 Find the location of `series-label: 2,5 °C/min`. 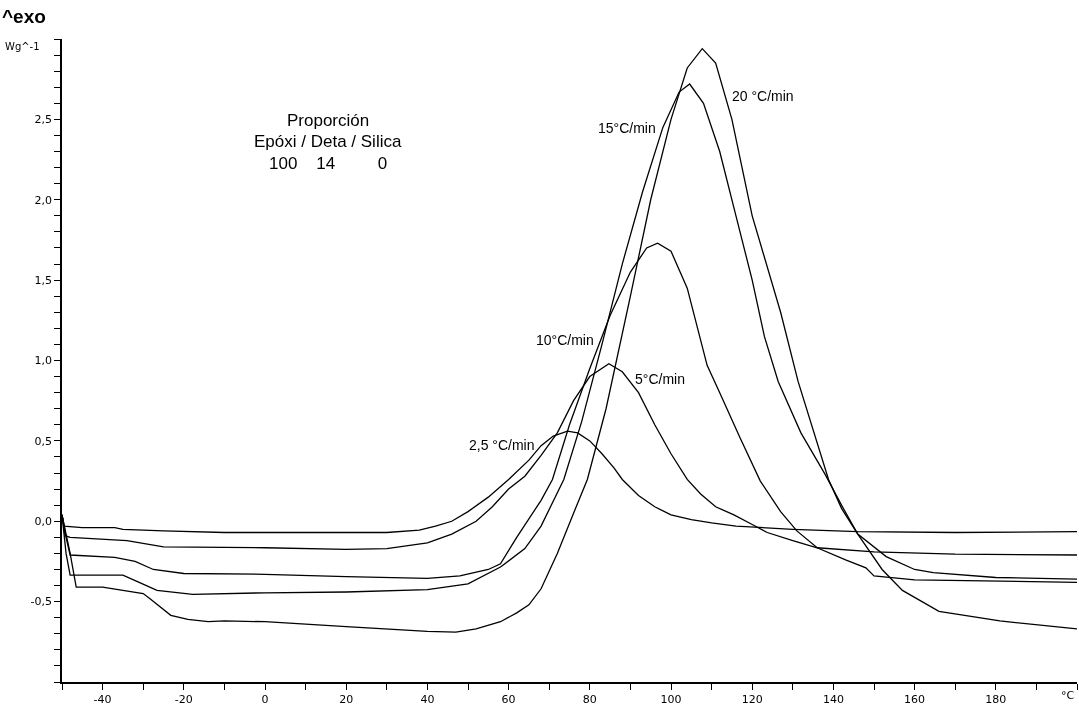

series-label: 2,5 °C/min is located at coordinates (502, 445).